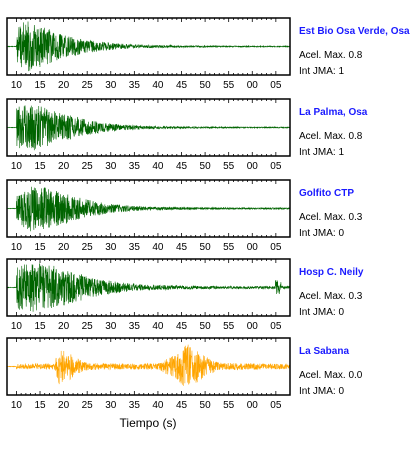 This screenshot has height=460, width=410. What do you see at coordinates (326, 193) in the screenshot?
I see `station-name: Golfito CTP` at bounding box center [326, 193].